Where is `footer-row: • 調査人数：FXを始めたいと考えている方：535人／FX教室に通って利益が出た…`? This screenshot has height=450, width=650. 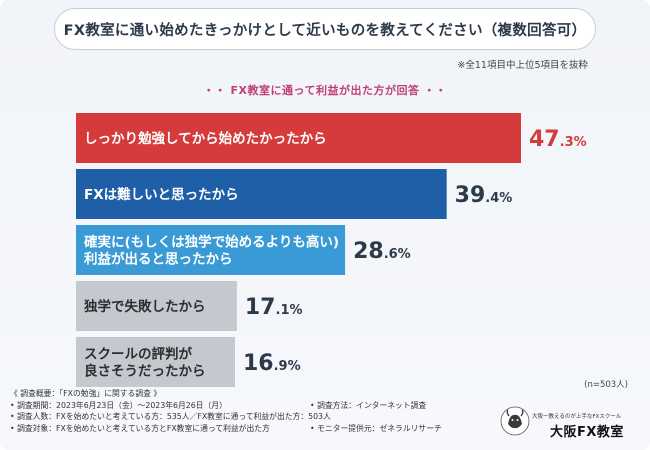
footer-row: • 調査人数：FXを始めたいと考えている方：535人／FX教室に通って利益が出た… is located at coordinates (250, 417).